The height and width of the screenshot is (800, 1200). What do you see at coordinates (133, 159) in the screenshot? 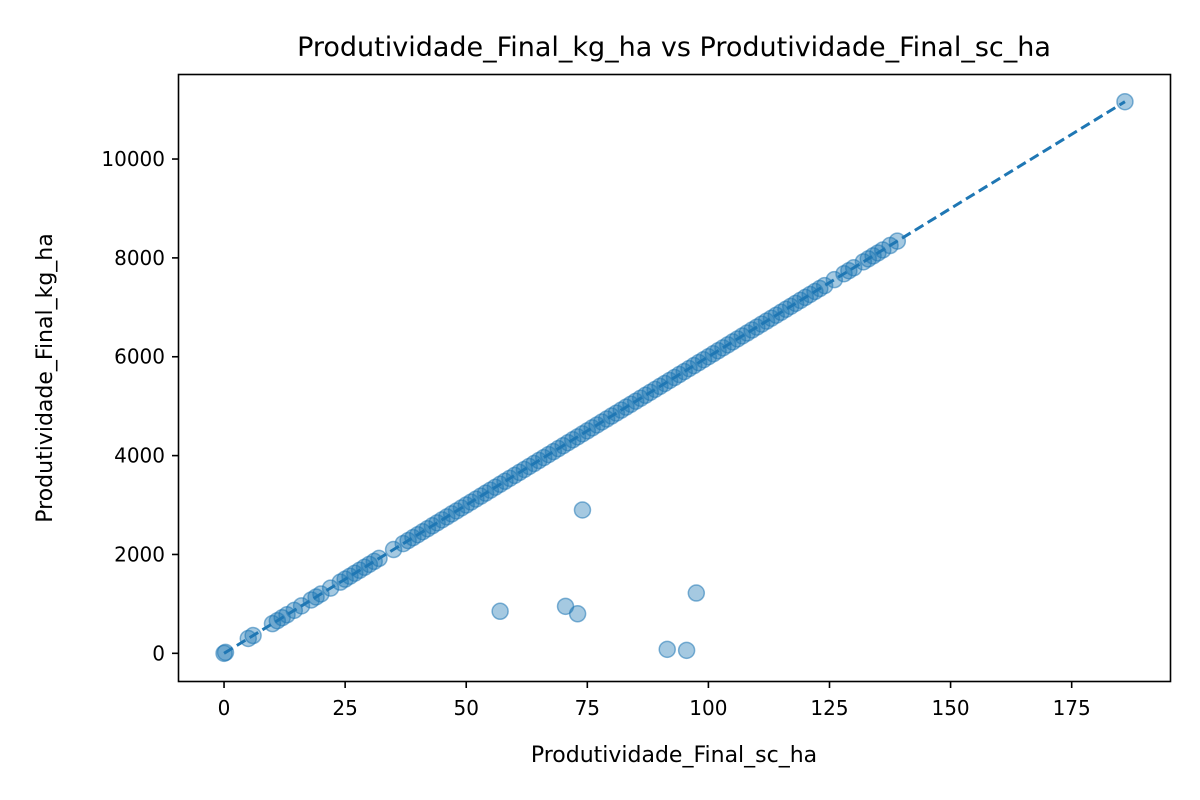
I see `y-tick-label: 10000` at bounding box center [133, 159].